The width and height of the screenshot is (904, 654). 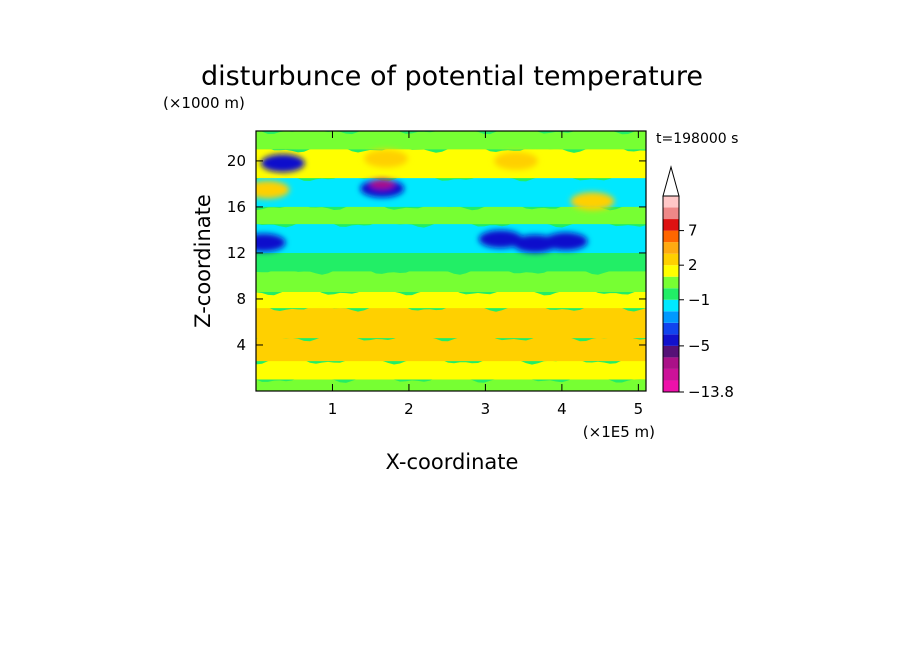 What do you see at coordinates (697, 139) in the screenshot?
I see `time-label: t=198000 s` at bounding box center [697, 139].